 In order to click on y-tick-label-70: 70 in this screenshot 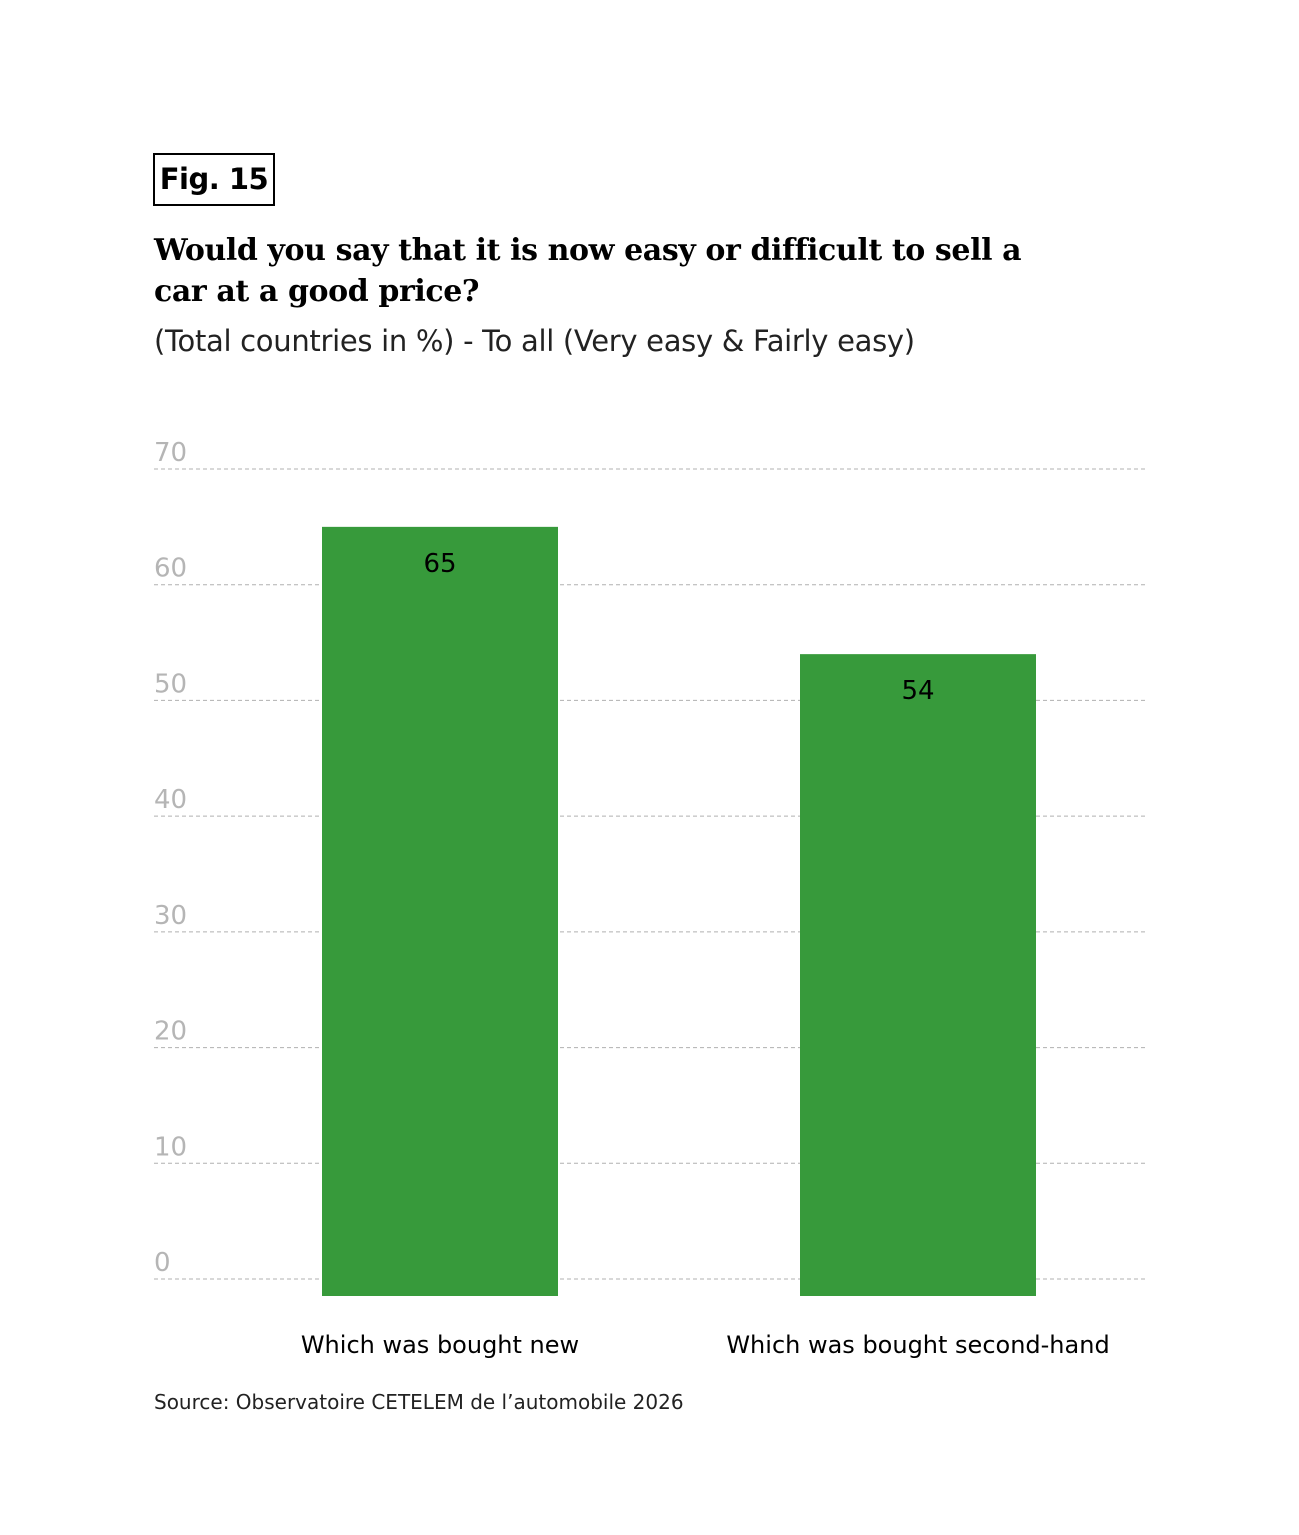, I will do `click(170, 453)`.